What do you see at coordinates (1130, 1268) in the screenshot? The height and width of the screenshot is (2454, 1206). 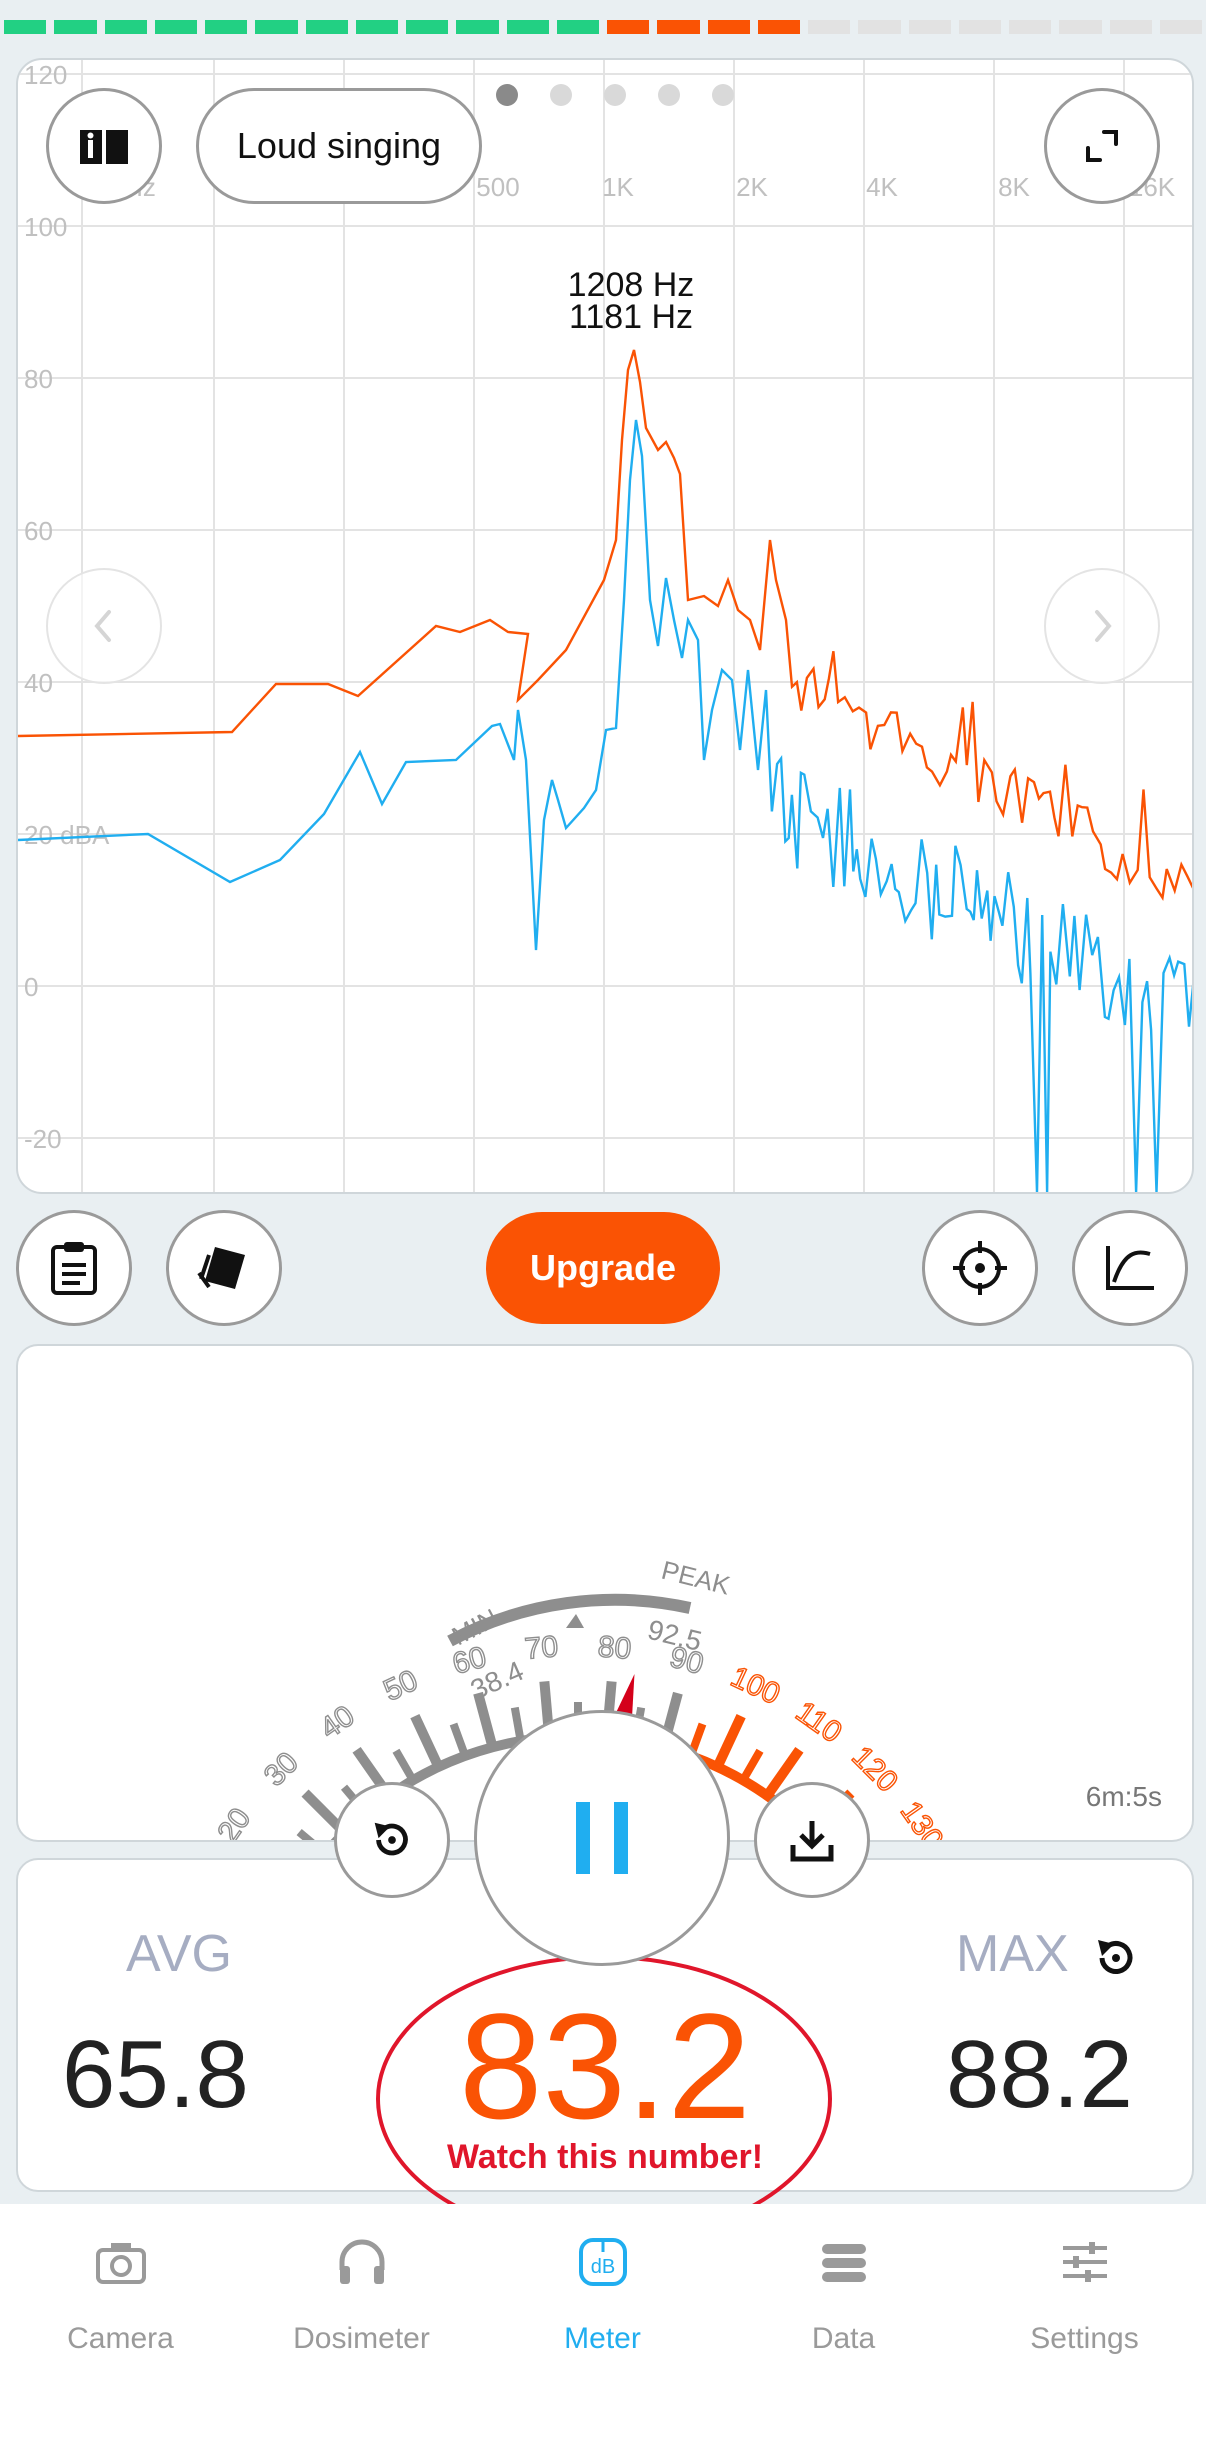 I see `weighting-curve-button` at bounding box center [1130, 1268].